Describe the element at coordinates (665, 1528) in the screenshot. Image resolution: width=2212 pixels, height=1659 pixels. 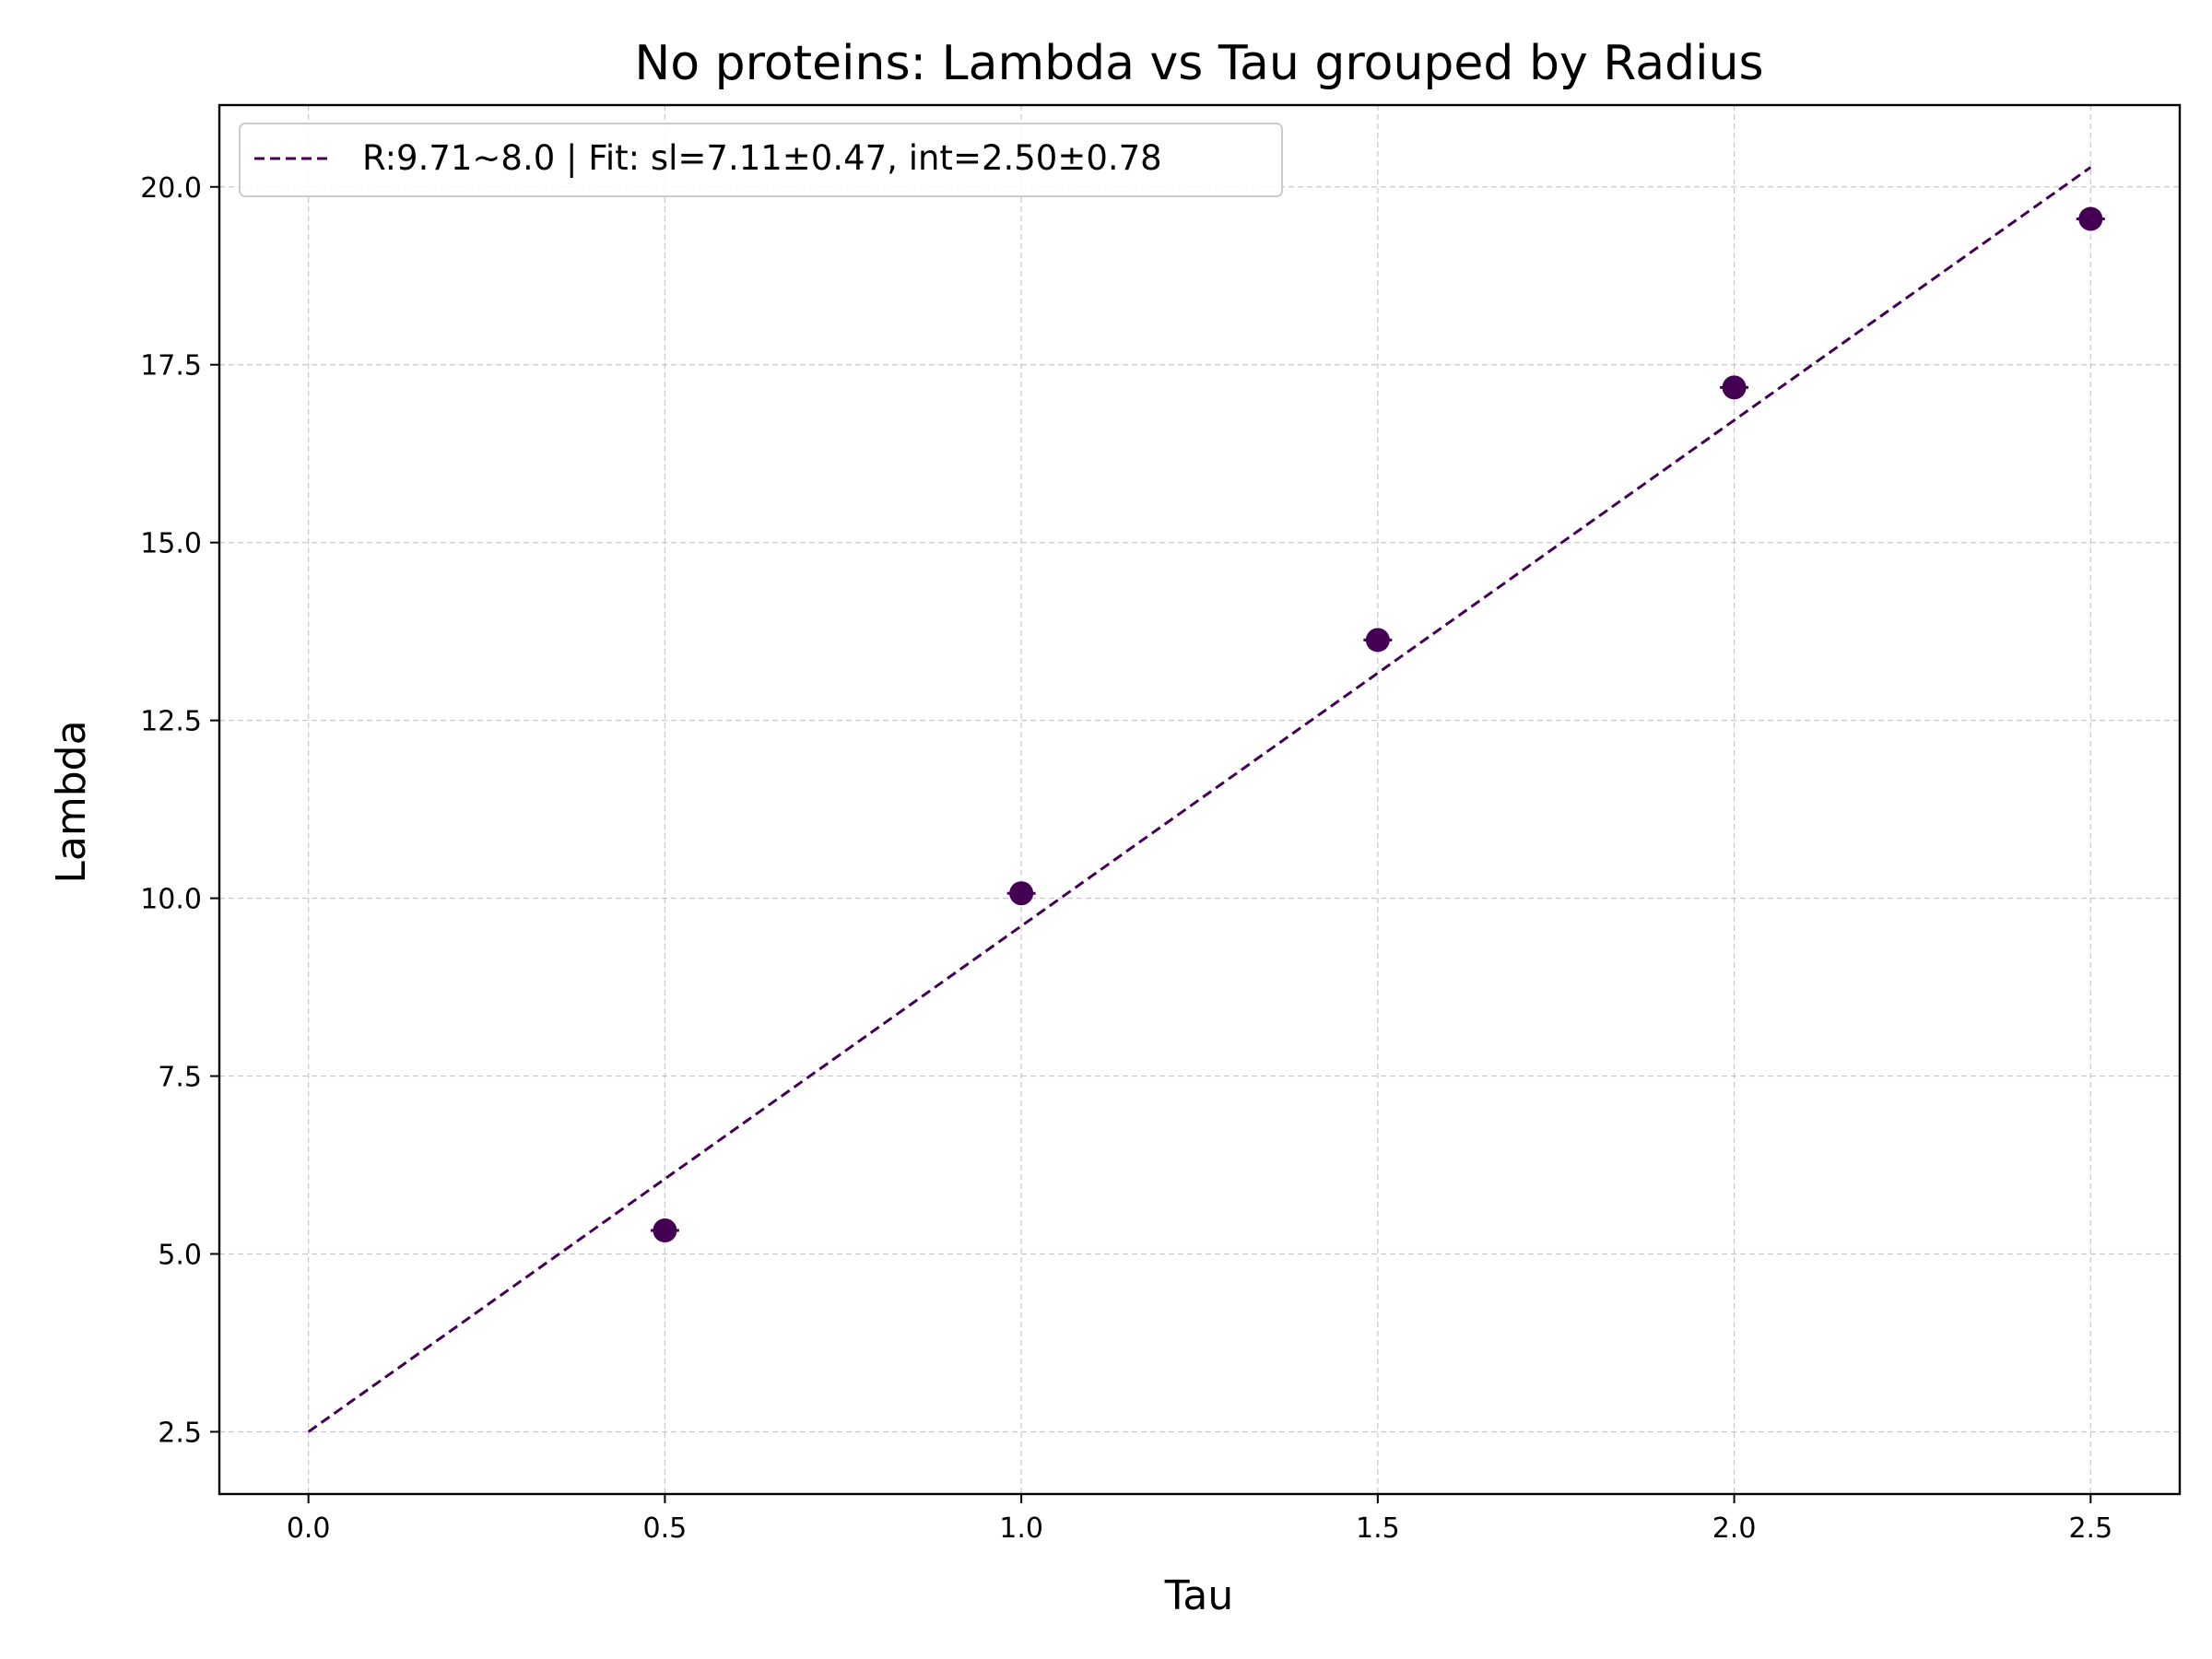
I see `x-tick-label: 0.5` at that location.